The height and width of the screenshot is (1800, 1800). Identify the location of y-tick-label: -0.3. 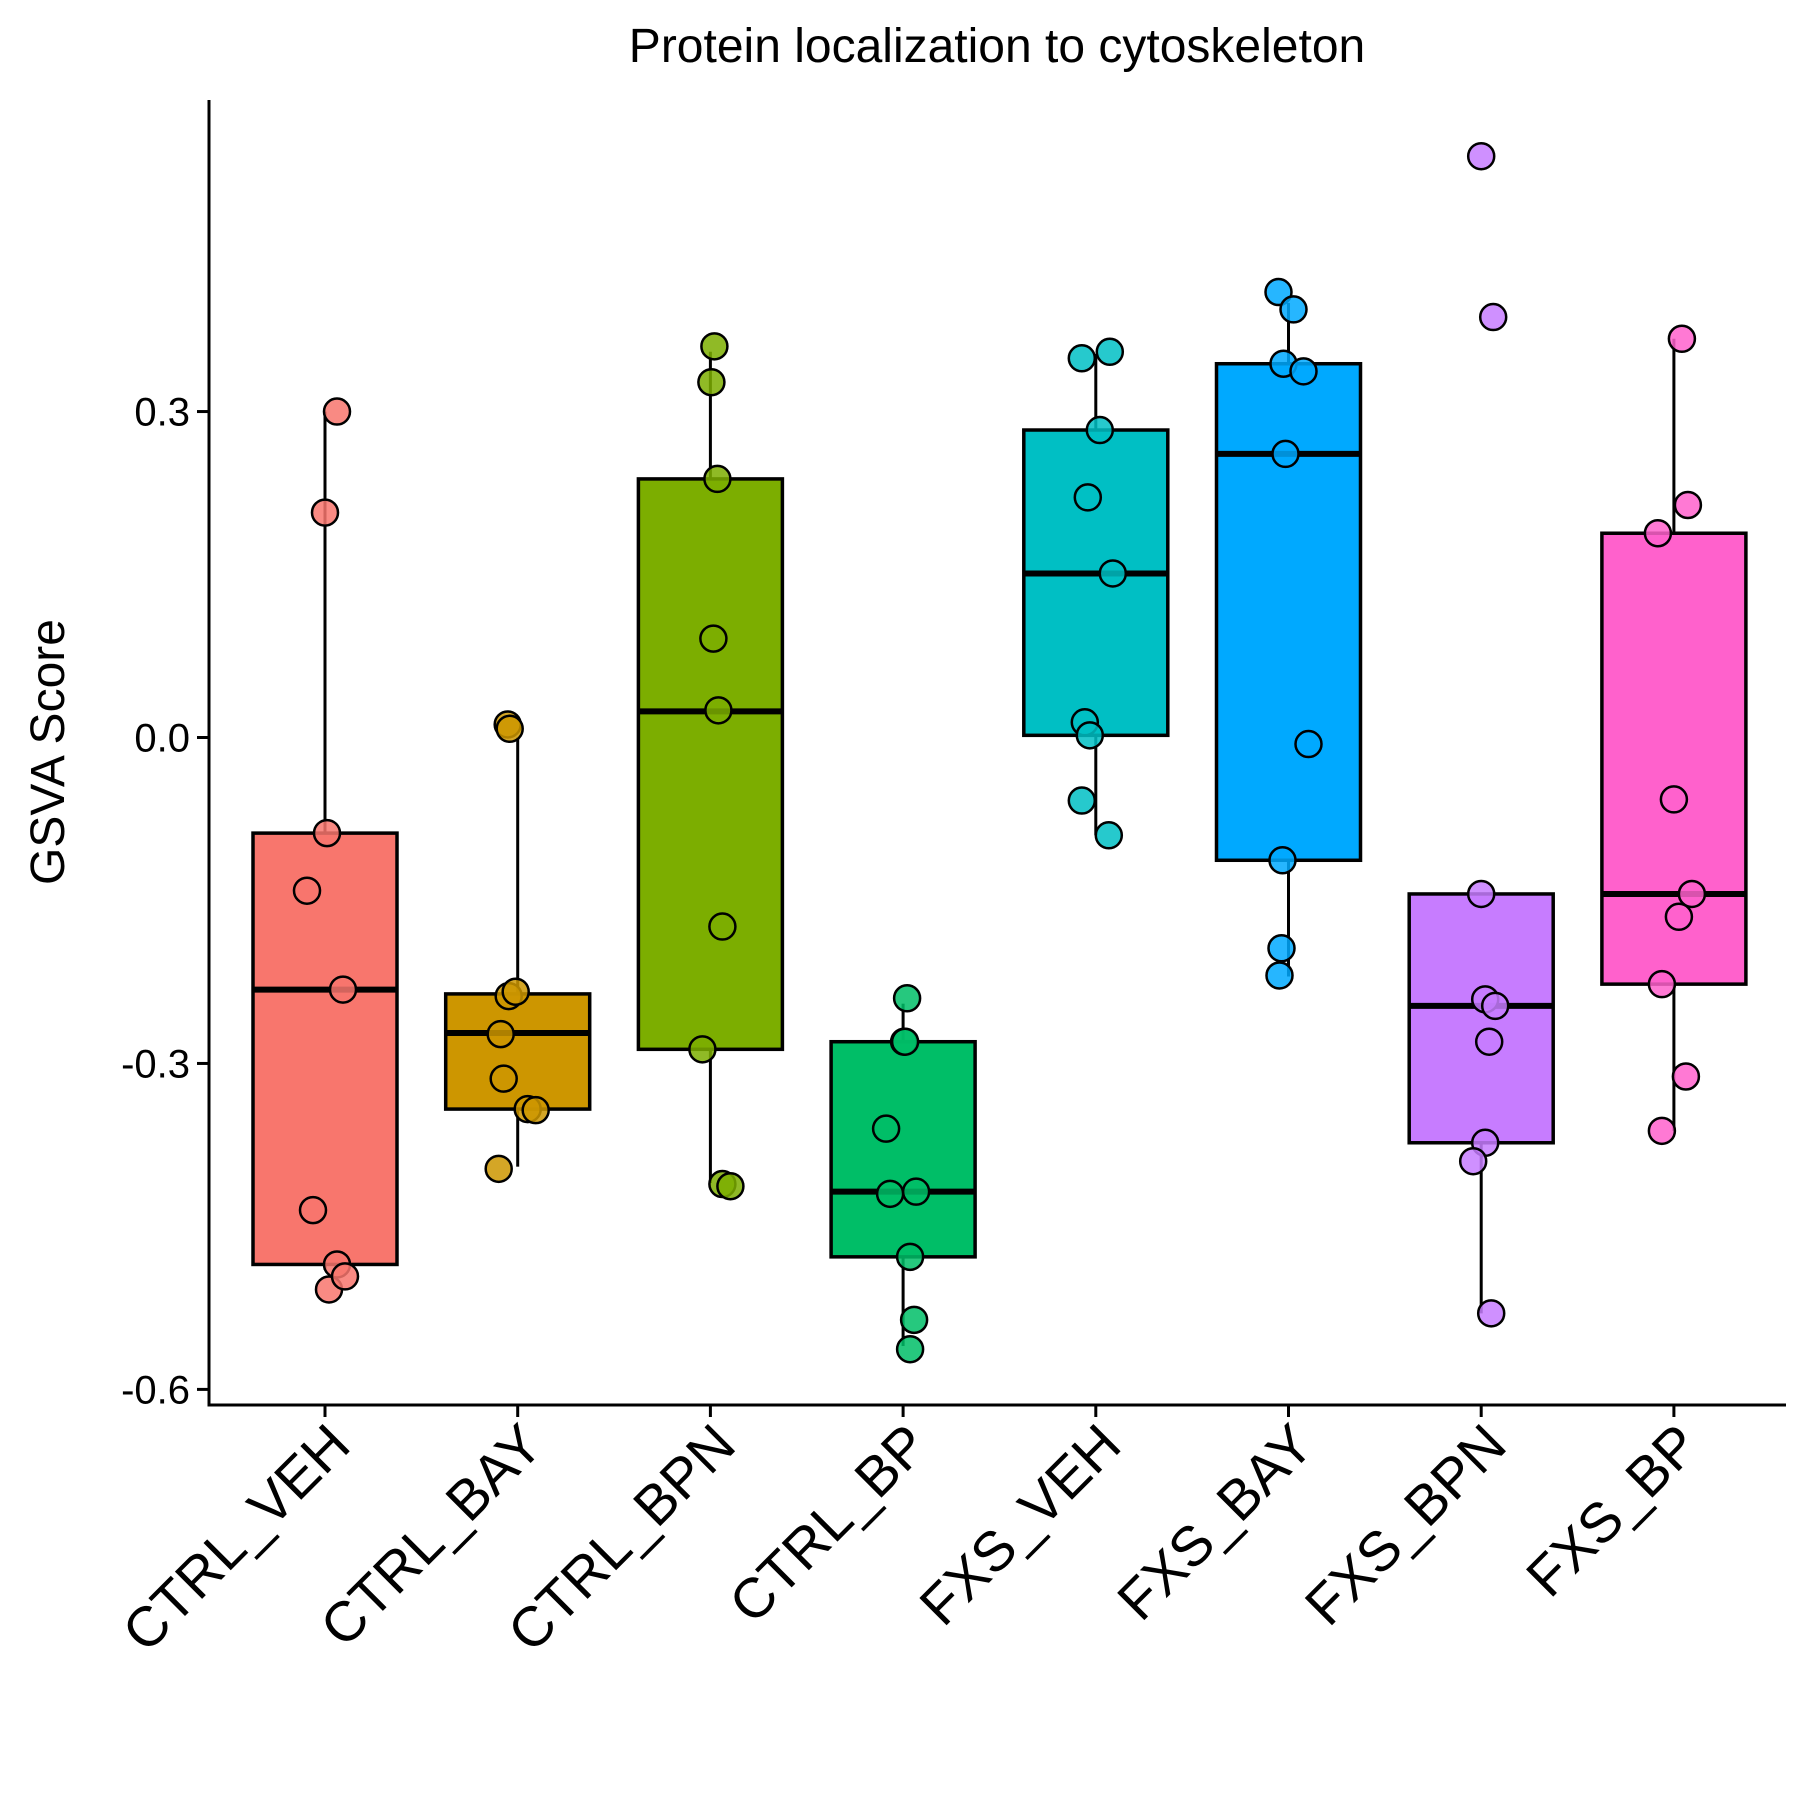
(155, 1064).